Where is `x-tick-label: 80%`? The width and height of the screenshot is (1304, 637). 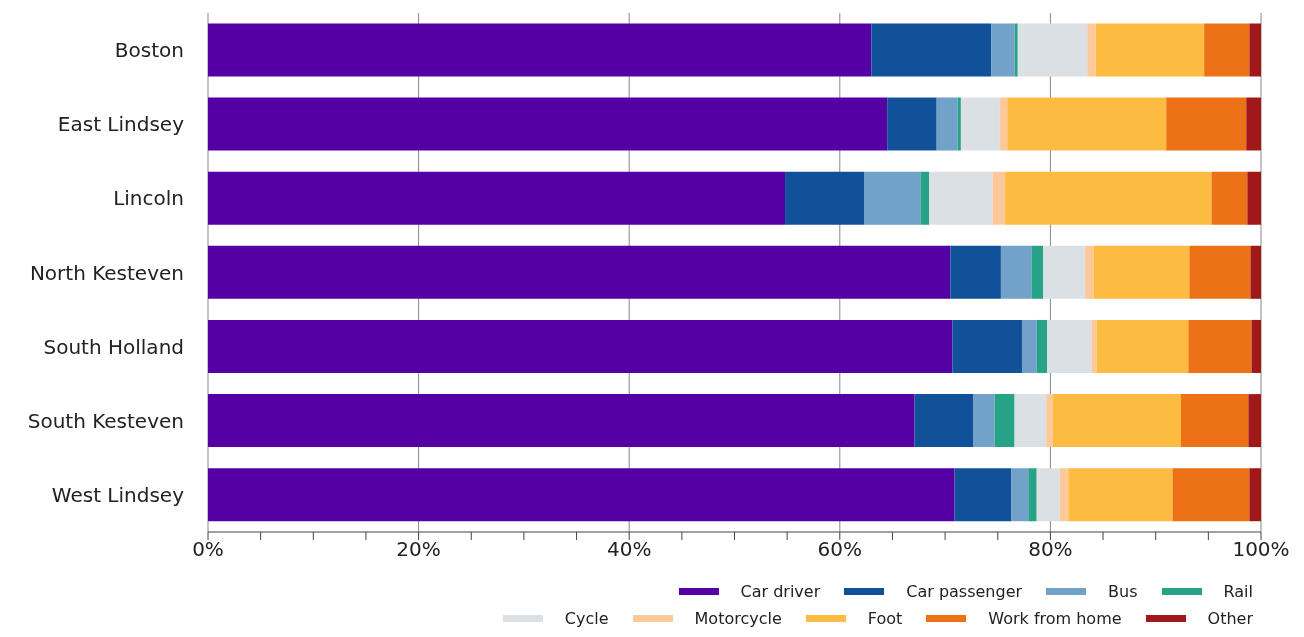
x-tick-label: 80% is located at coordinates (1050, 549).